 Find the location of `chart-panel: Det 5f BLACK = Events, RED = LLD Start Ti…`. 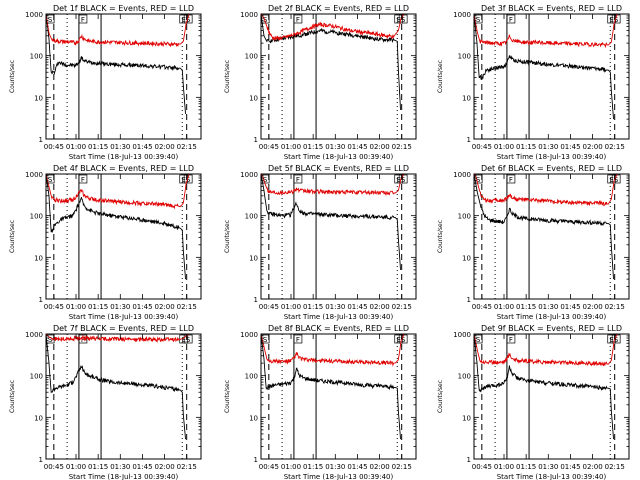

chart-panel: Det 5f BLACK = Events, RED = LLD Start Ti… is located at coordinates (320, 242).